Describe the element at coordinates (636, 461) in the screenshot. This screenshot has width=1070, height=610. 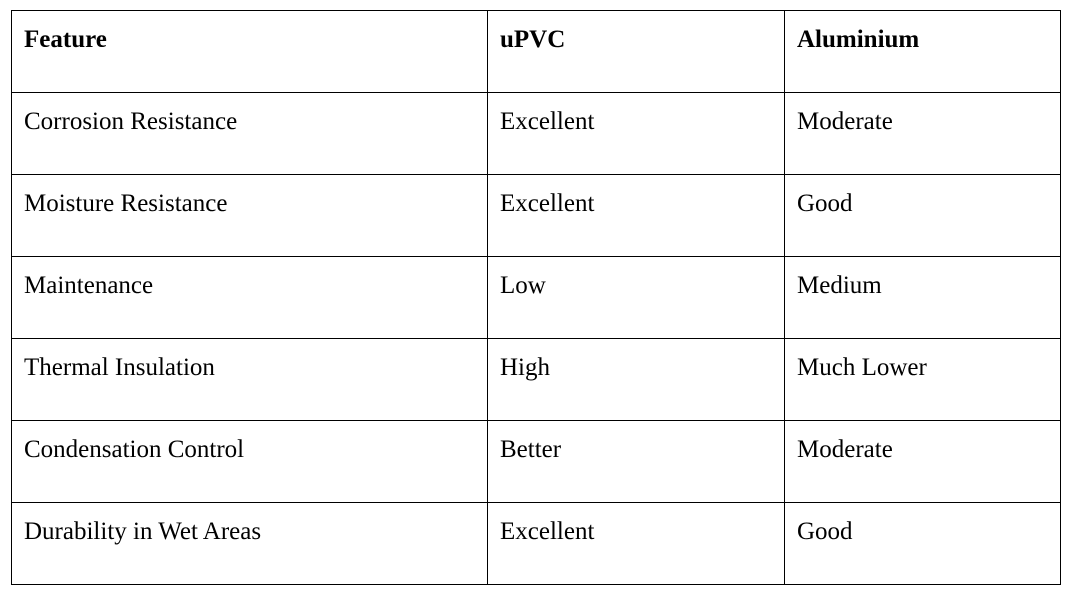
I see `table-cell: Better` at that location.